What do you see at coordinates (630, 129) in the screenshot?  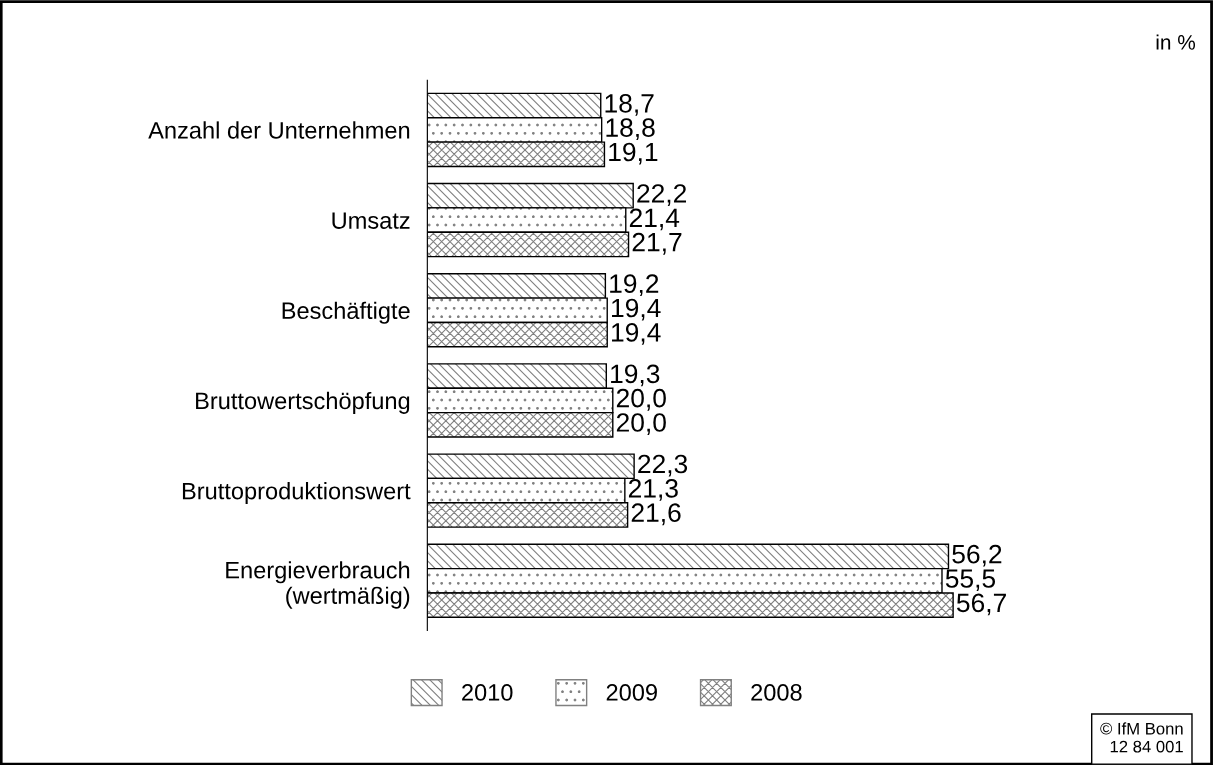 I see `data-label: 18,8` at bounding box center [630, 129].